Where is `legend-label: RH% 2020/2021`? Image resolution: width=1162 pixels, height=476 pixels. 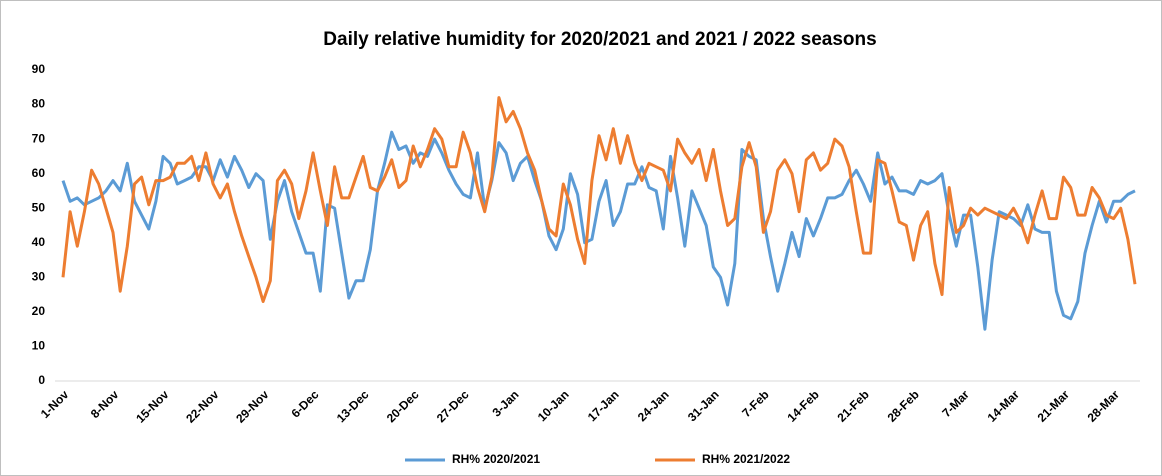 legend-label: RH% 2020/2021 is located at coordinates (496, 459).